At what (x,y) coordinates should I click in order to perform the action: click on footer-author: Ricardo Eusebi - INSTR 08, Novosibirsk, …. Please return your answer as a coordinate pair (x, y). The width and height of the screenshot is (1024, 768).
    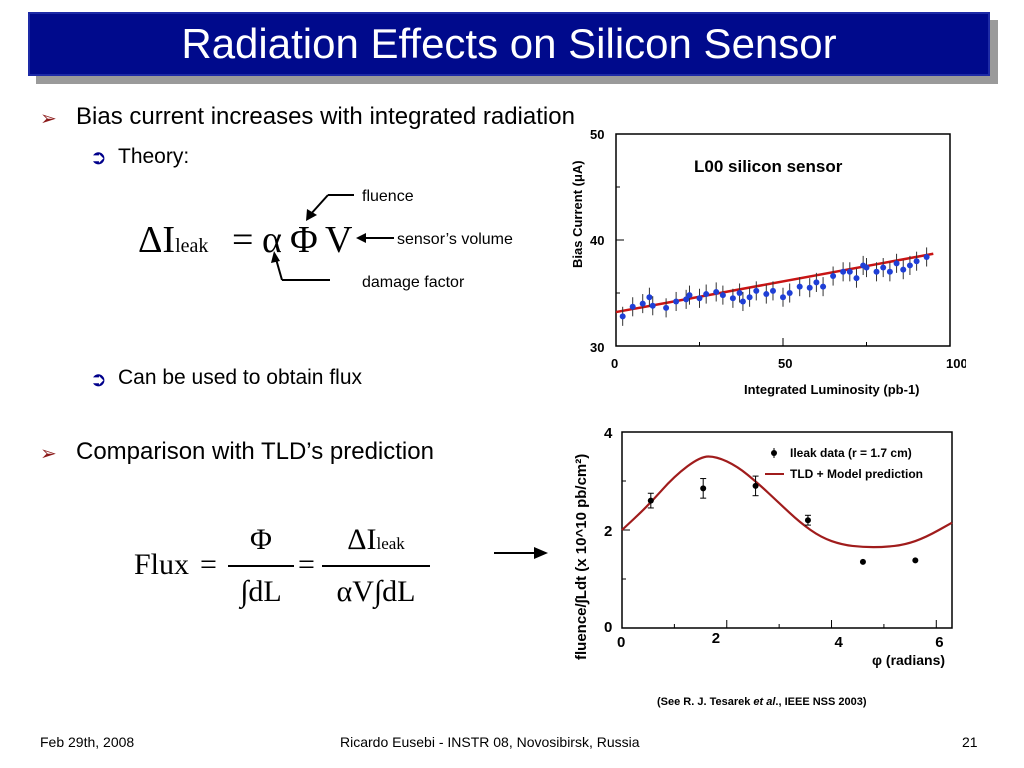
    Looking at the image, I should click on (490, 742).